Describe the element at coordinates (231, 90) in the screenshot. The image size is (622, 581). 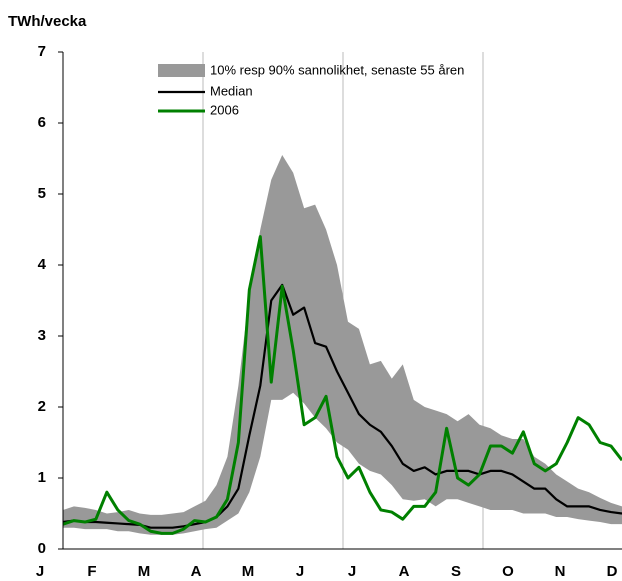
I see `legend-label: Median` at that location.